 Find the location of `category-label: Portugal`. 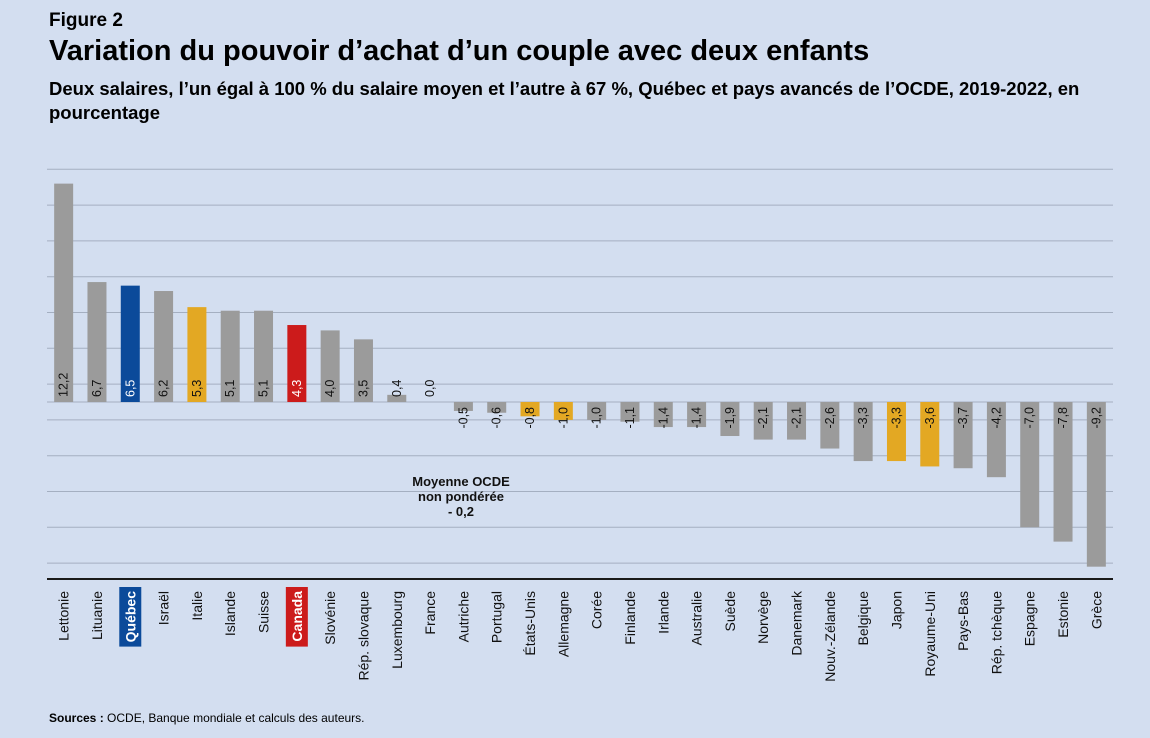

category-label: Portugal is located at coordinates (497, 617).